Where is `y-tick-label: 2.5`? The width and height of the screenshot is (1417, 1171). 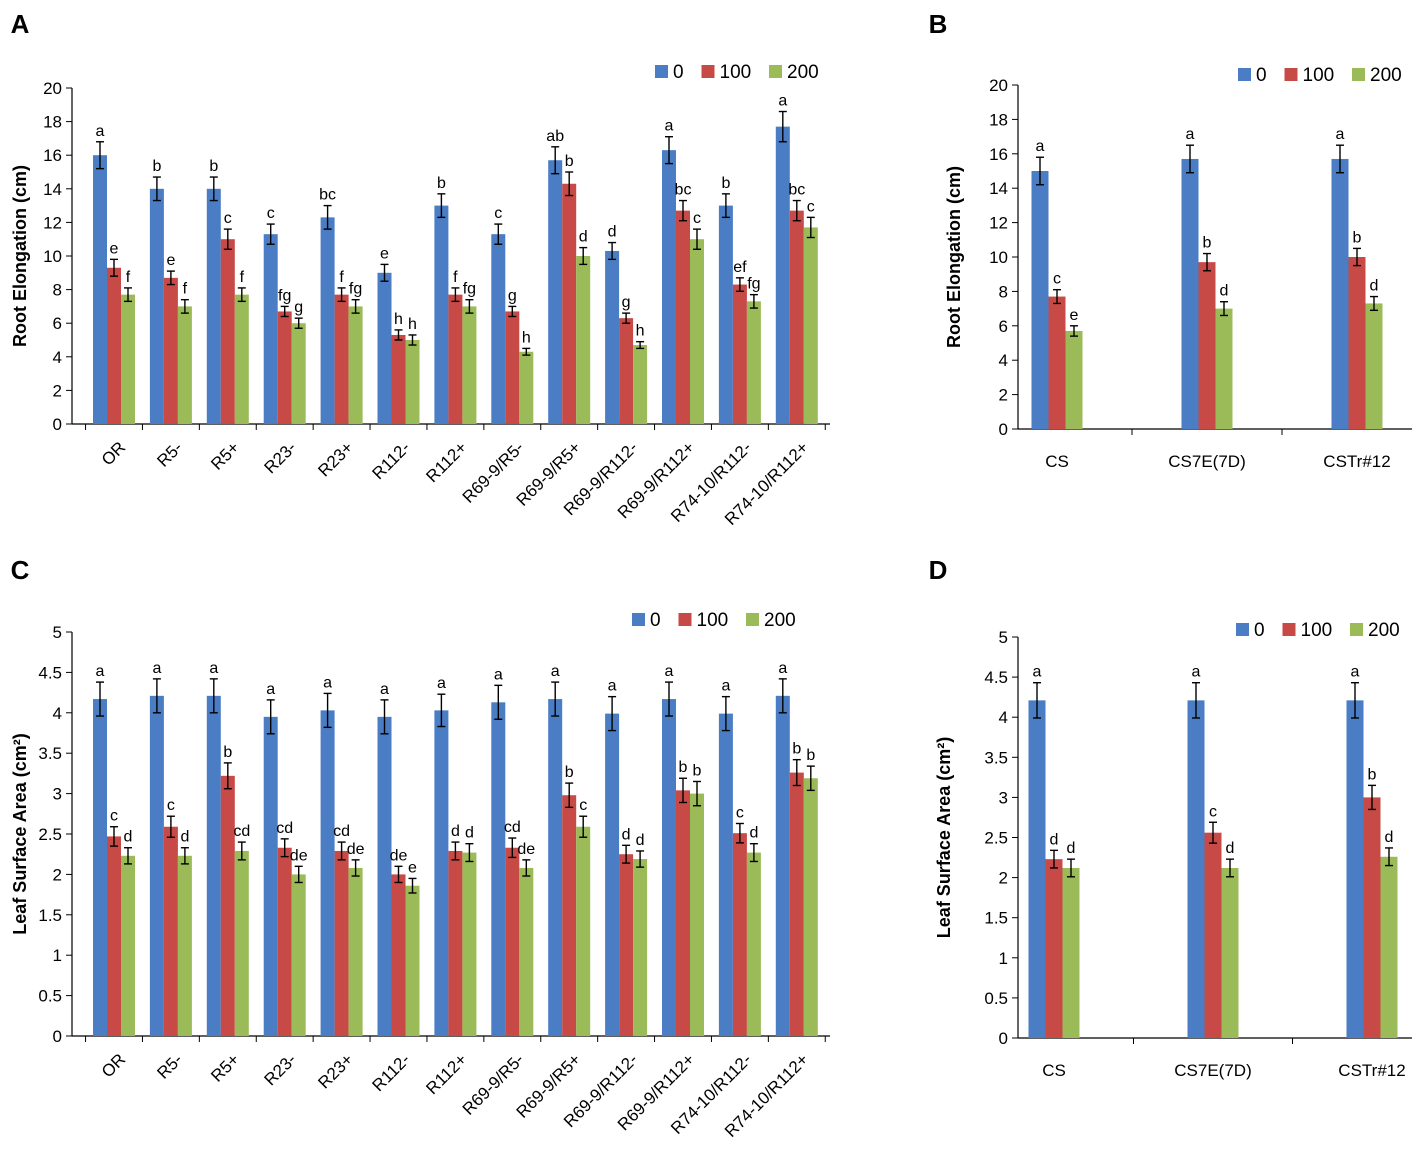
y-tick-label: 2.5 is located at coordinates (50, 834).